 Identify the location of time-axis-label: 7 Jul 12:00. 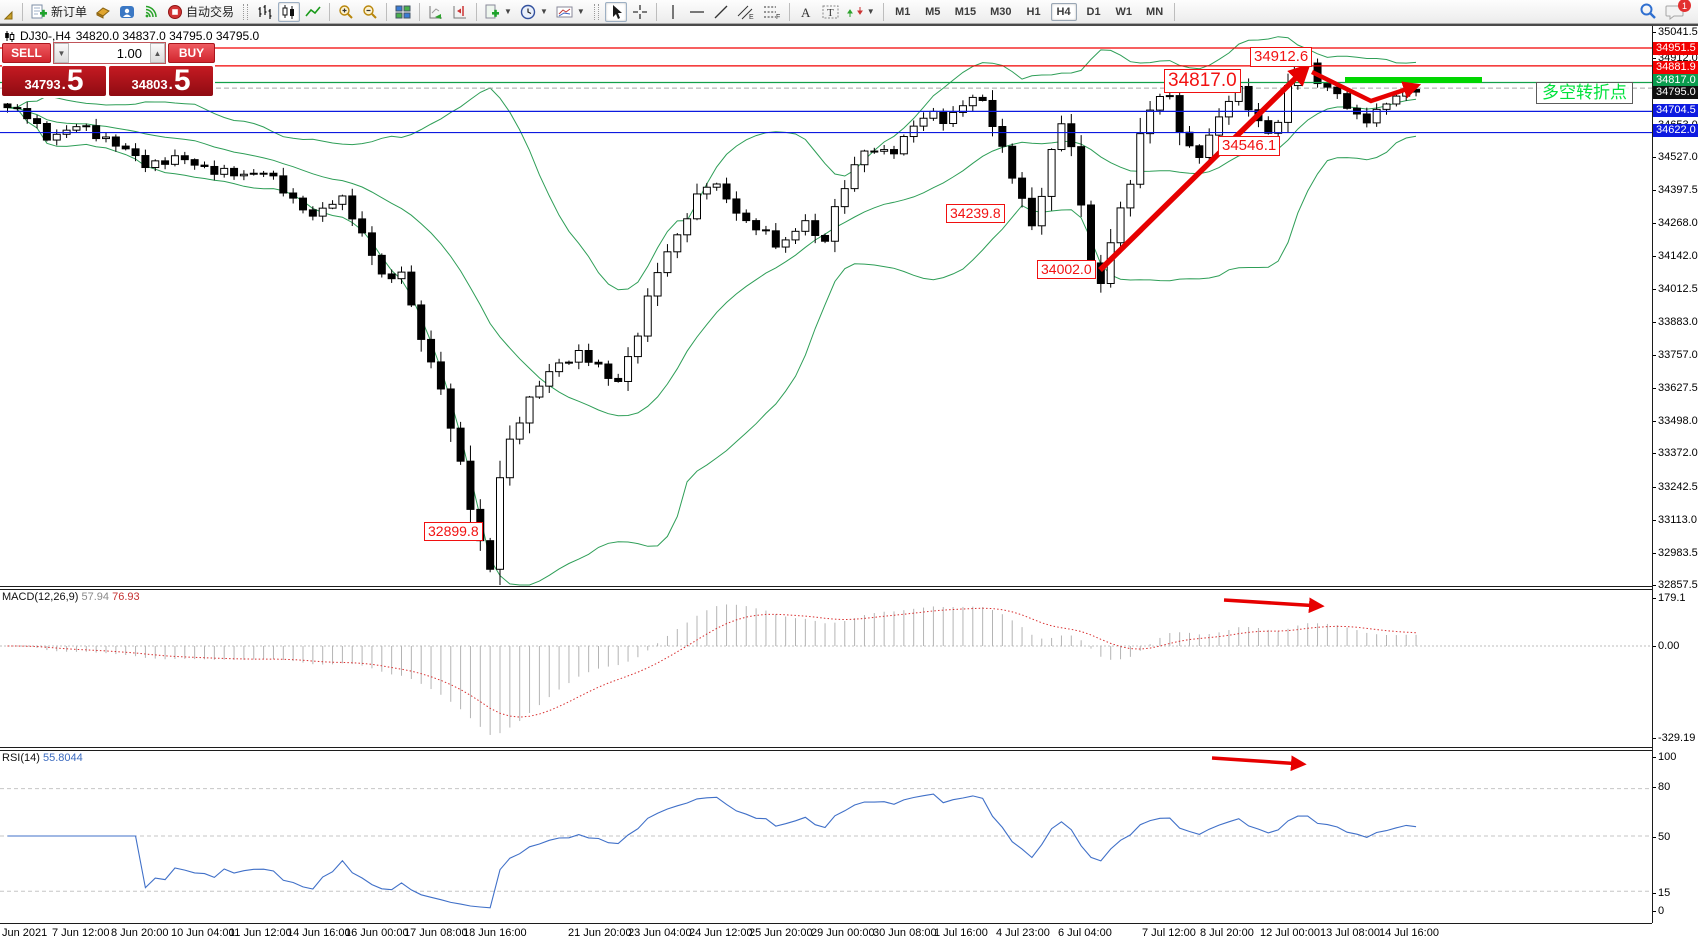
(1169, 933).